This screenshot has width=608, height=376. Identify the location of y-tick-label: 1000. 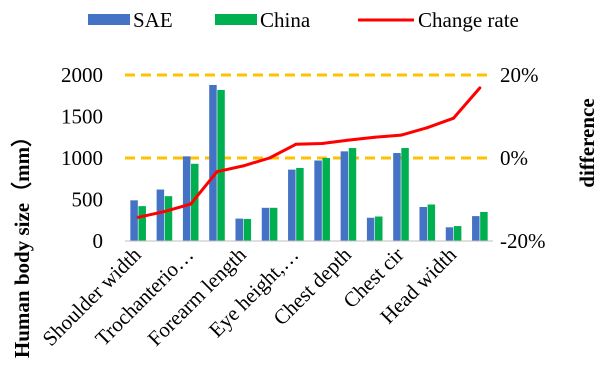
(82, 158).